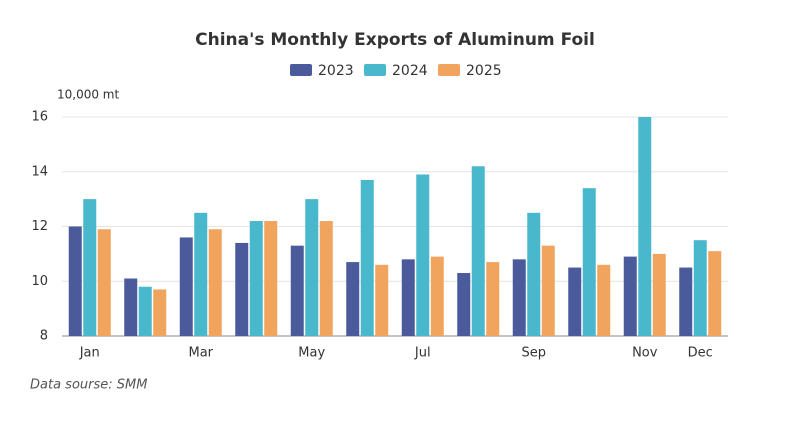  What do you see at coordinates (410, 71) in the screenshot?
I see `legend-label: 2024` at bounding box center [410, 71].